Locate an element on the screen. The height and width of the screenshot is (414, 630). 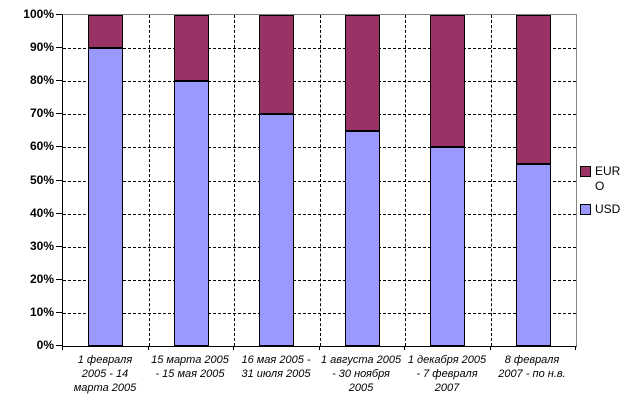
y-axis-tick-label: 80% is located at coordinates (41, 80).